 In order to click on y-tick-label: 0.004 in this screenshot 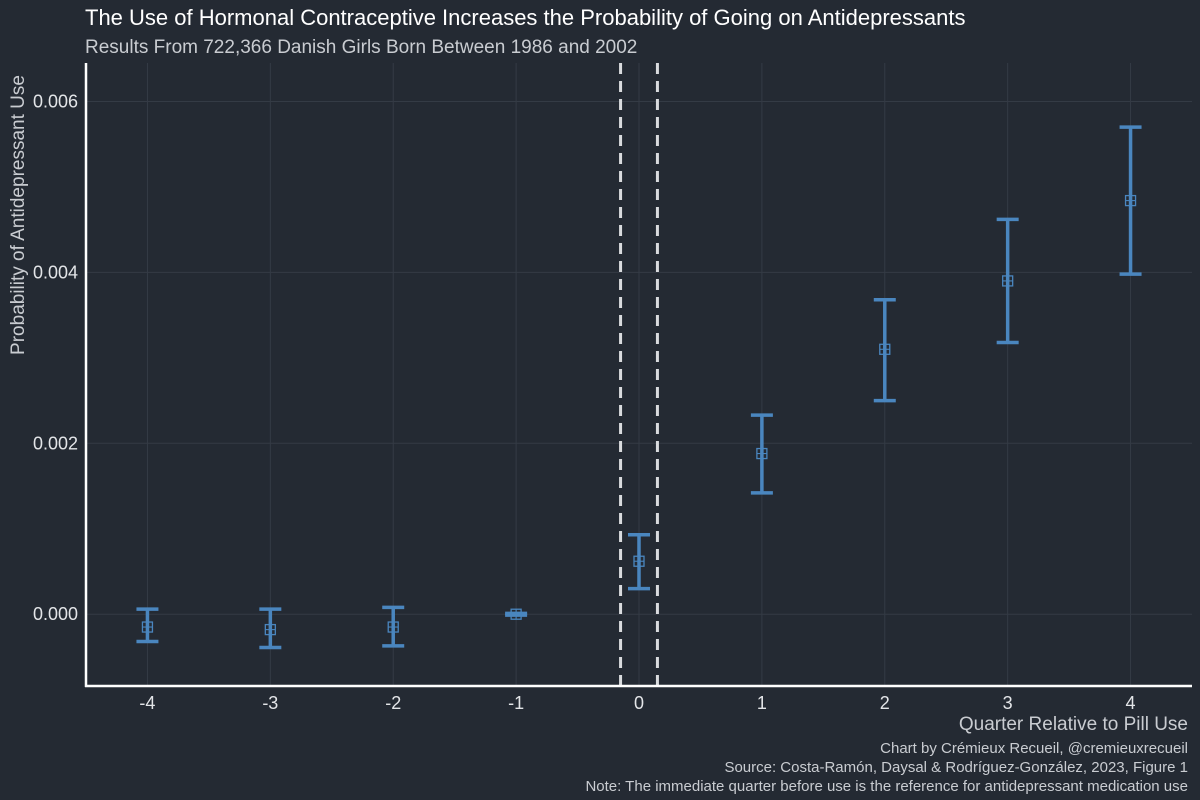, I will do `click(55, 272)`.